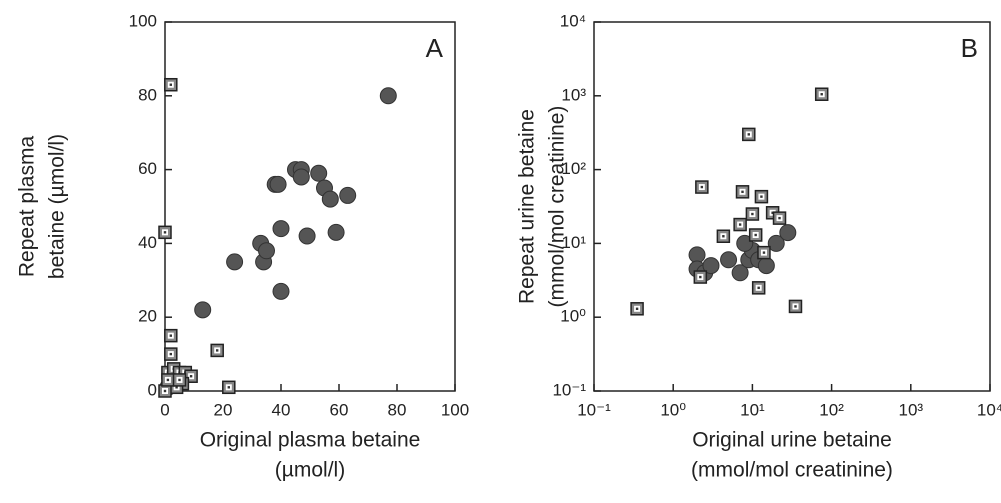 The height and width of the screenshot is (503, 1001). What do you see at coordinates (573, 316) in the screenshot?
I see `y-tick-label: 10⁰` at bounding box center [573, 316].